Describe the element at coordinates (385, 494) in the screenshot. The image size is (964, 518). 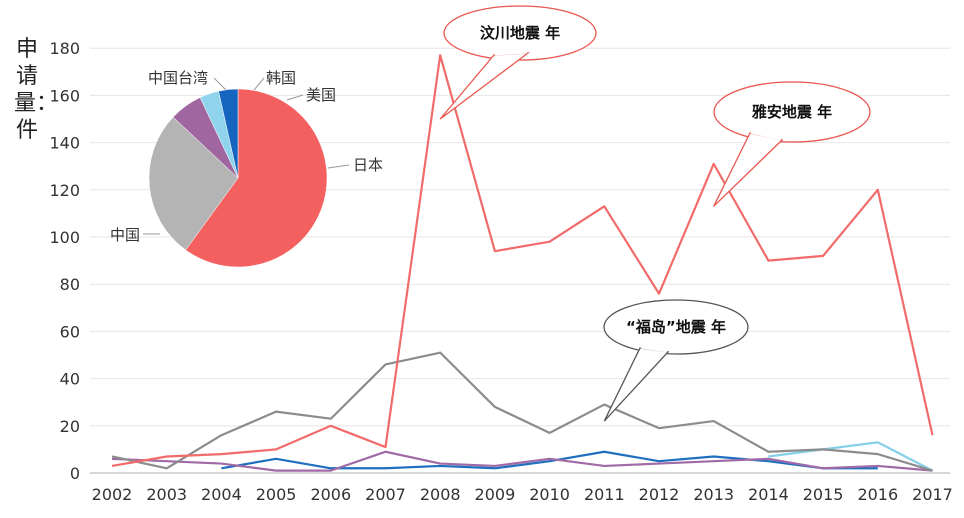
I see `x-tick-label: 2007` at that location.